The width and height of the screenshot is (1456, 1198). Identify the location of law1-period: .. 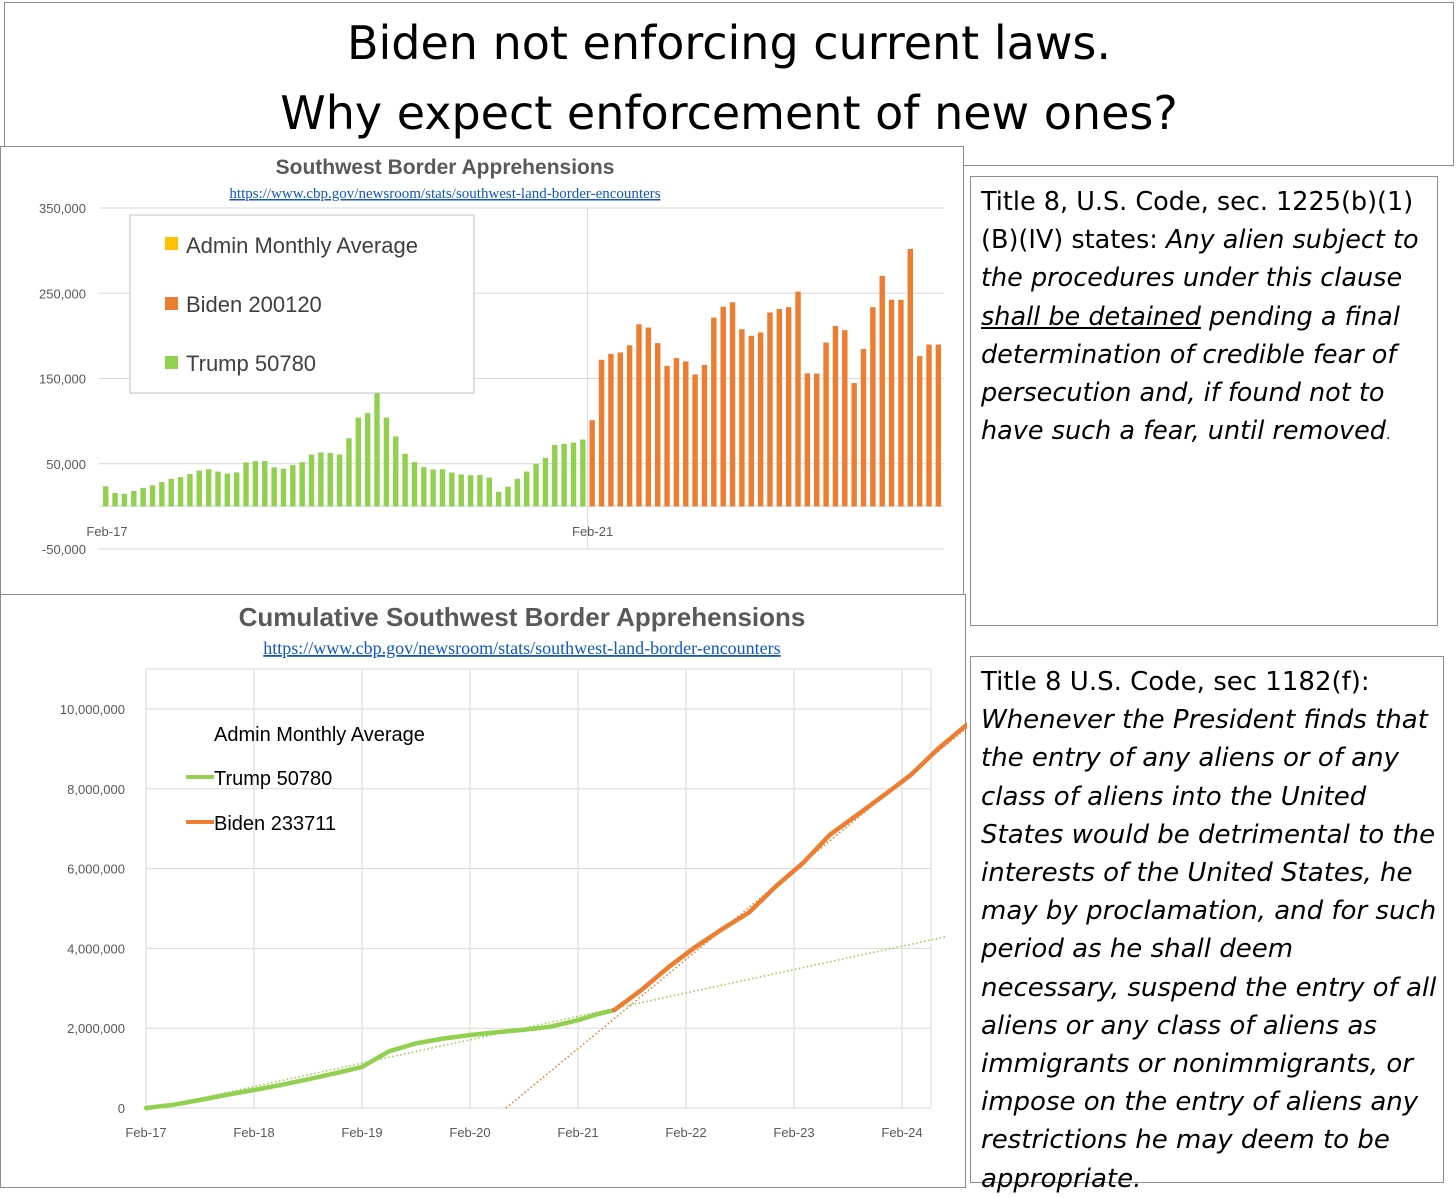
(1388, 435).